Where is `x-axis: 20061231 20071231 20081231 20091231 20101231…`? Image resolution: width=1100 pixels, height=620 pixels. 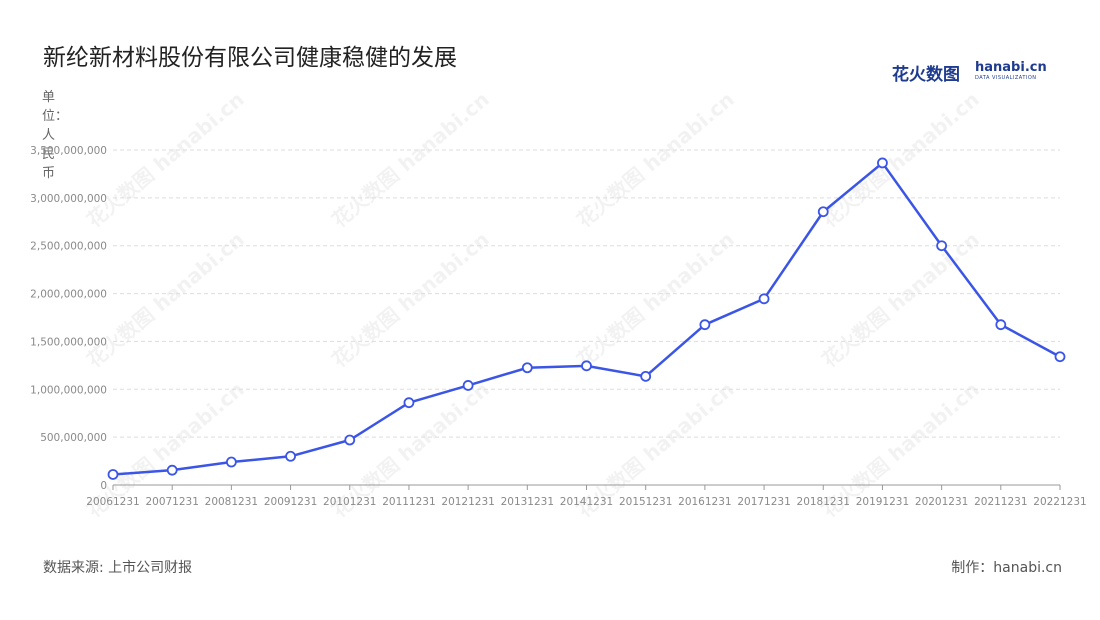
x-axis: 20061231 20071231 20081231 20091231 20101231… is located at coordinates (586, 496).